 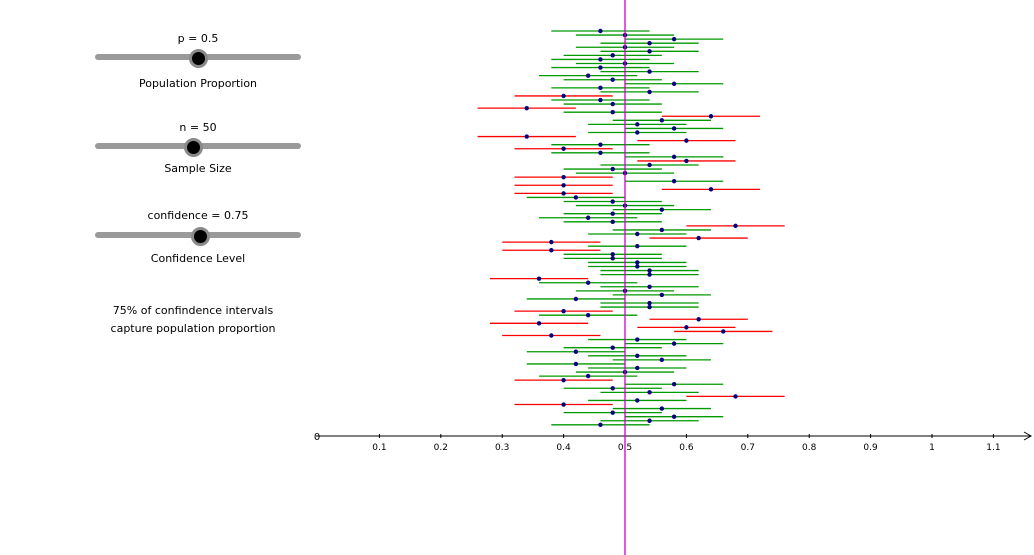 I want to click on confidence-value: confidence = 0.75, so click(x=198, y=215).